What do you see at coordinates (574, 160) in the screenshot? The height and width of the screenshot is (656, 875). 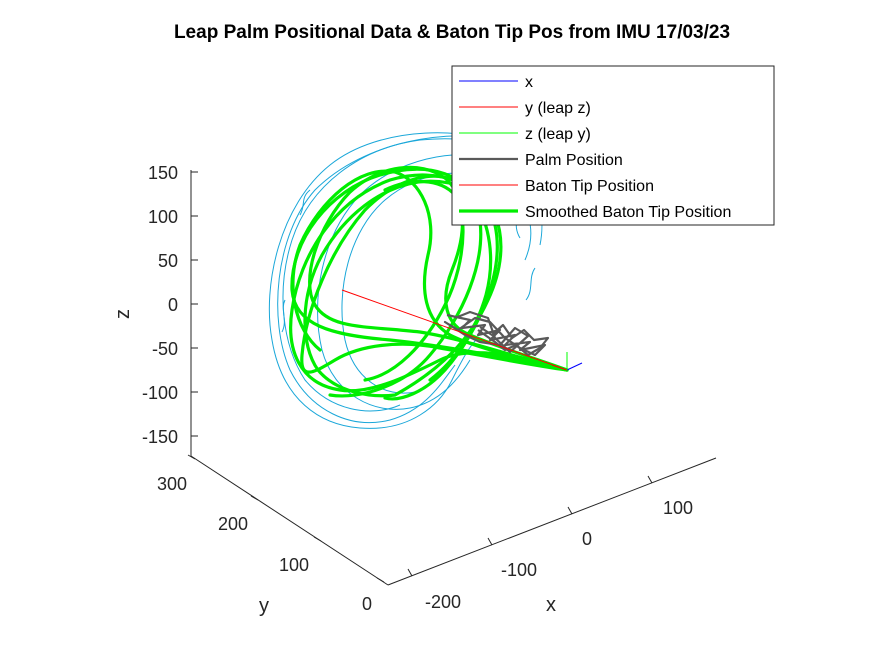 I see `legend-label: Palm Position` at bounding box center [574, 160].